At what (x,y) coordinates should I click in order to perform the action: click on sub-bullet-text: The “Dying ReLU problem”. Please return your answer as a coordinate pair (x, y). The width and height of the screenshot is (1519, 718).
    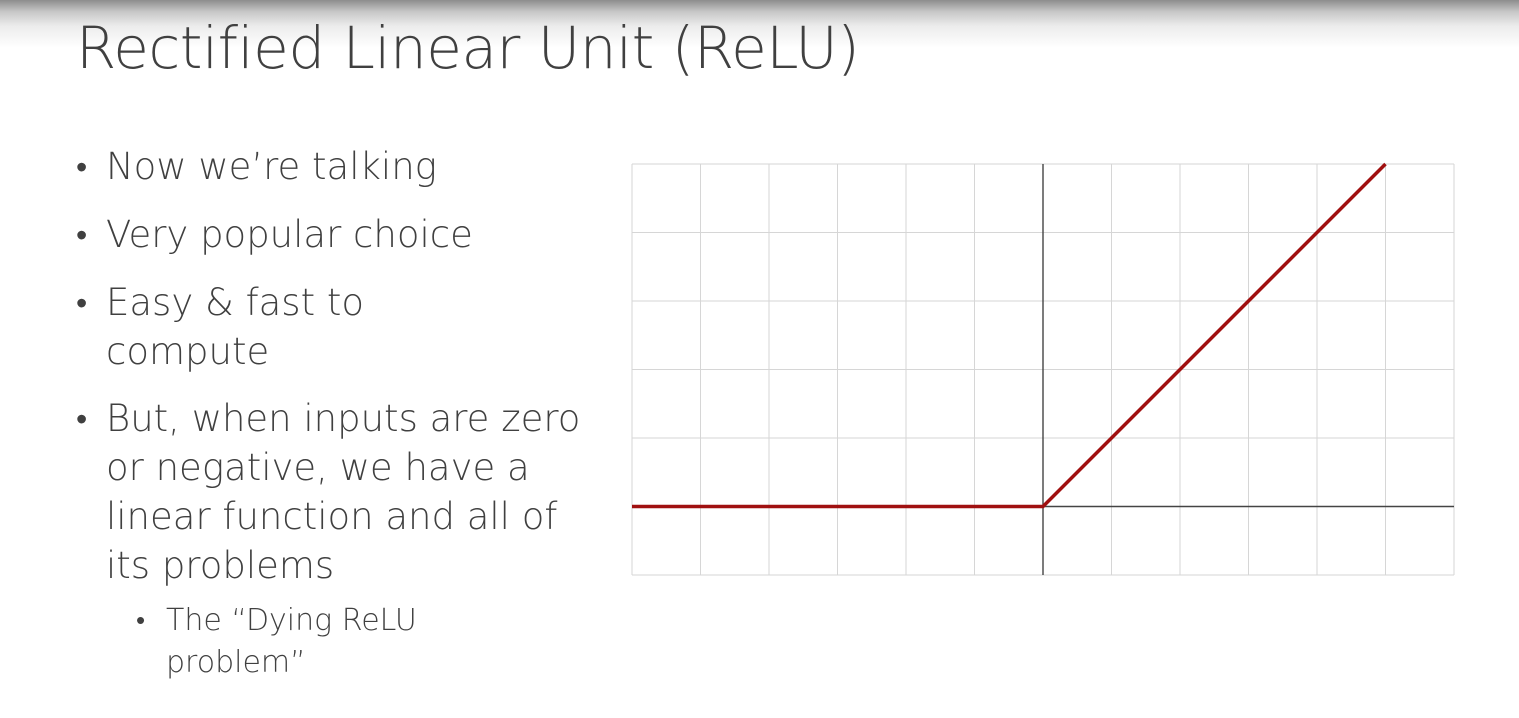
    Looking at the image, I should click on (291, 641).